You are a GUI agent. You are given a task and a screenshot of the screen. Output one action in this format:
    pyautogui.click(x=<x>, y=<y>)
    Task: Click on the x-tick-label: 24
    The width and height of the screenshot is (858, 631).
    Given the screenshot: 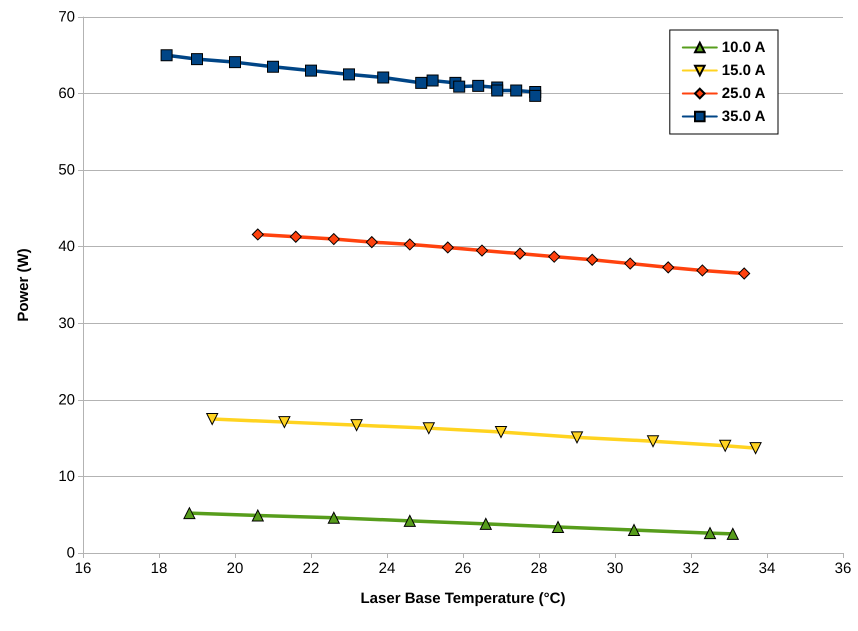 What is the action you would take?
    pyautogui.click(x=387, y=568)
    